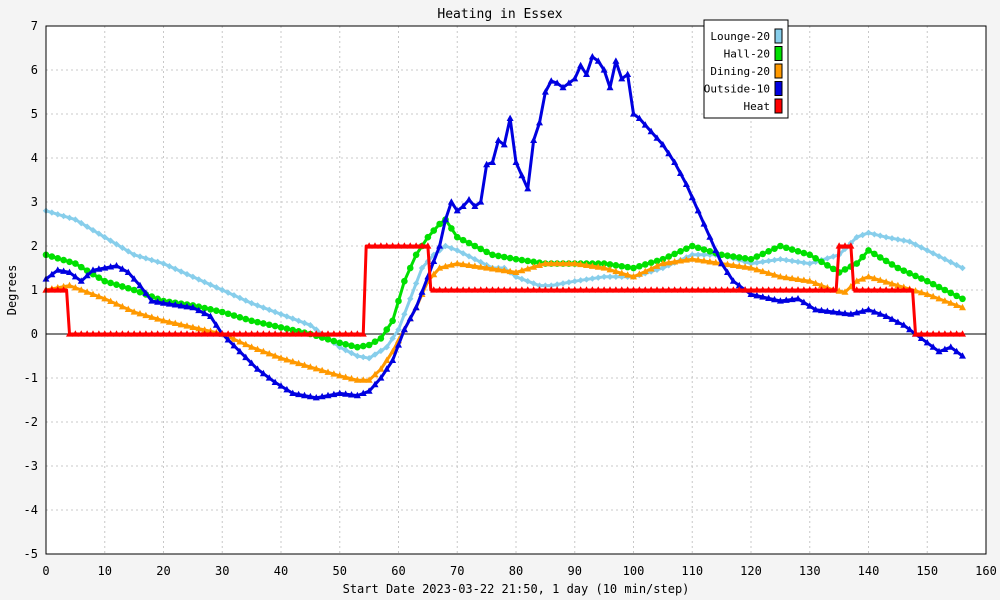 This screenshot has height=604, width=1000. Describe the element at coordinates (692, 571) in the screenshot. I see `x-tick-label: 110` at that location.